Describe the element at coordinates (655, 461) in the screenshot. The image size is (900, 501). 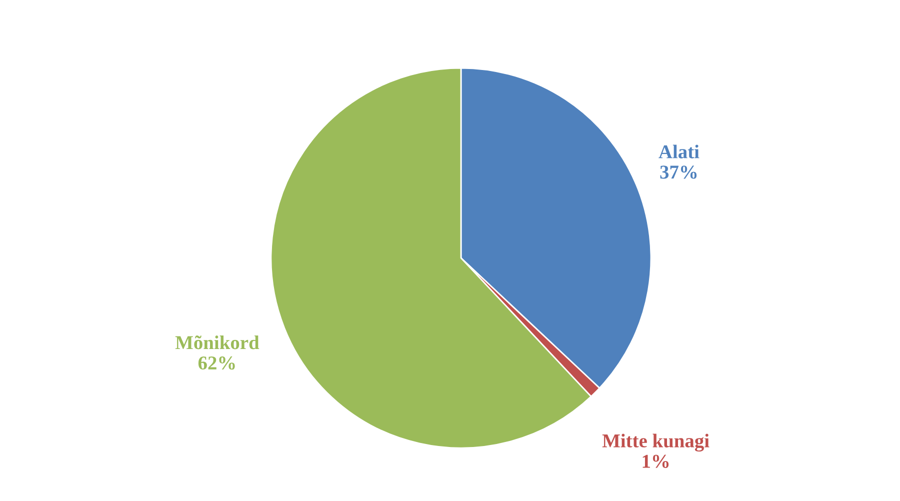
I see `data-label: 1%` at that location.